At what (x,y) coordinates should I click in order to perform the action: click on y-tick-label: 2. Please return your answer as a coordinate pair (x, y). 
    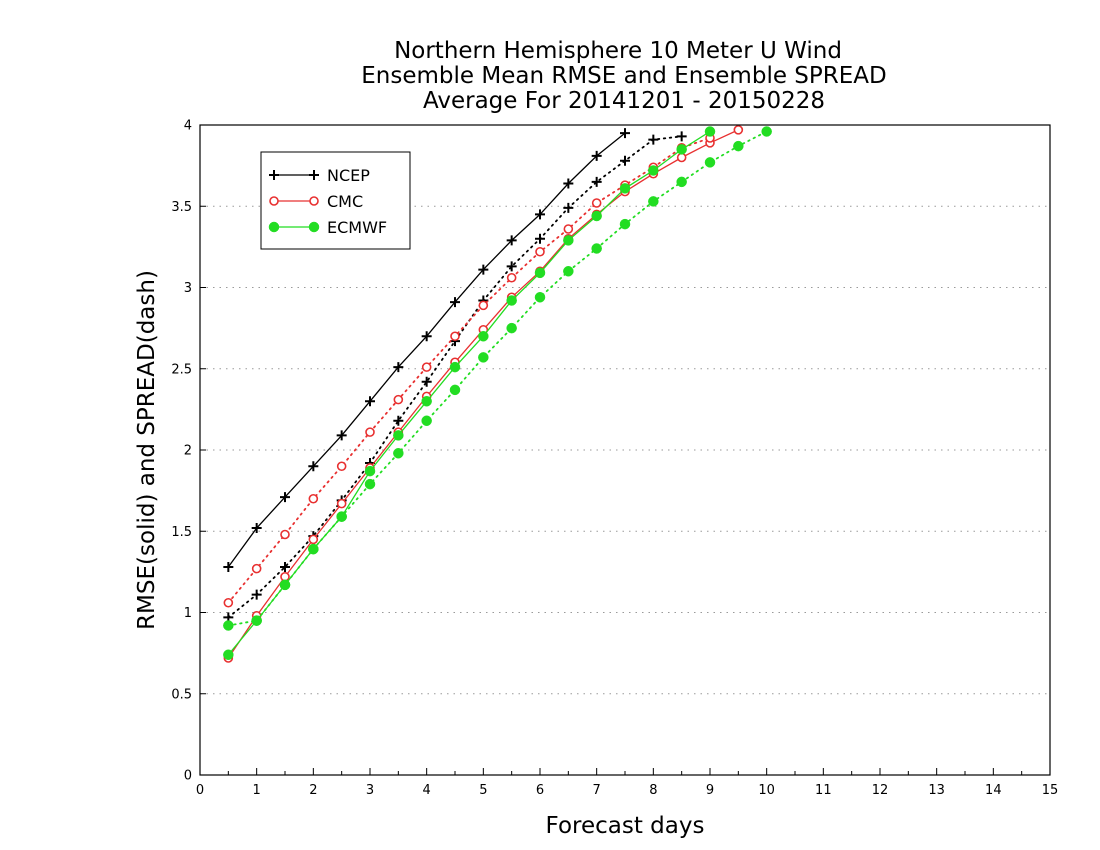
    Looking at the image, I should click on (188, 451).